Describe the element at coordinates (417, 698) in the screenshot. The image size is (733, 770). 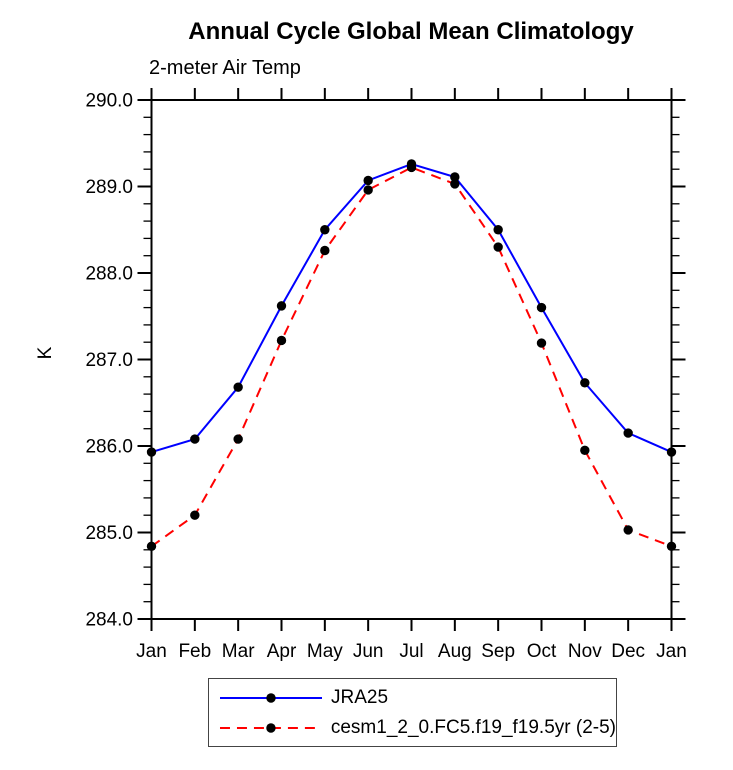
I see `legend-item-jra25: JRA25` at that location.